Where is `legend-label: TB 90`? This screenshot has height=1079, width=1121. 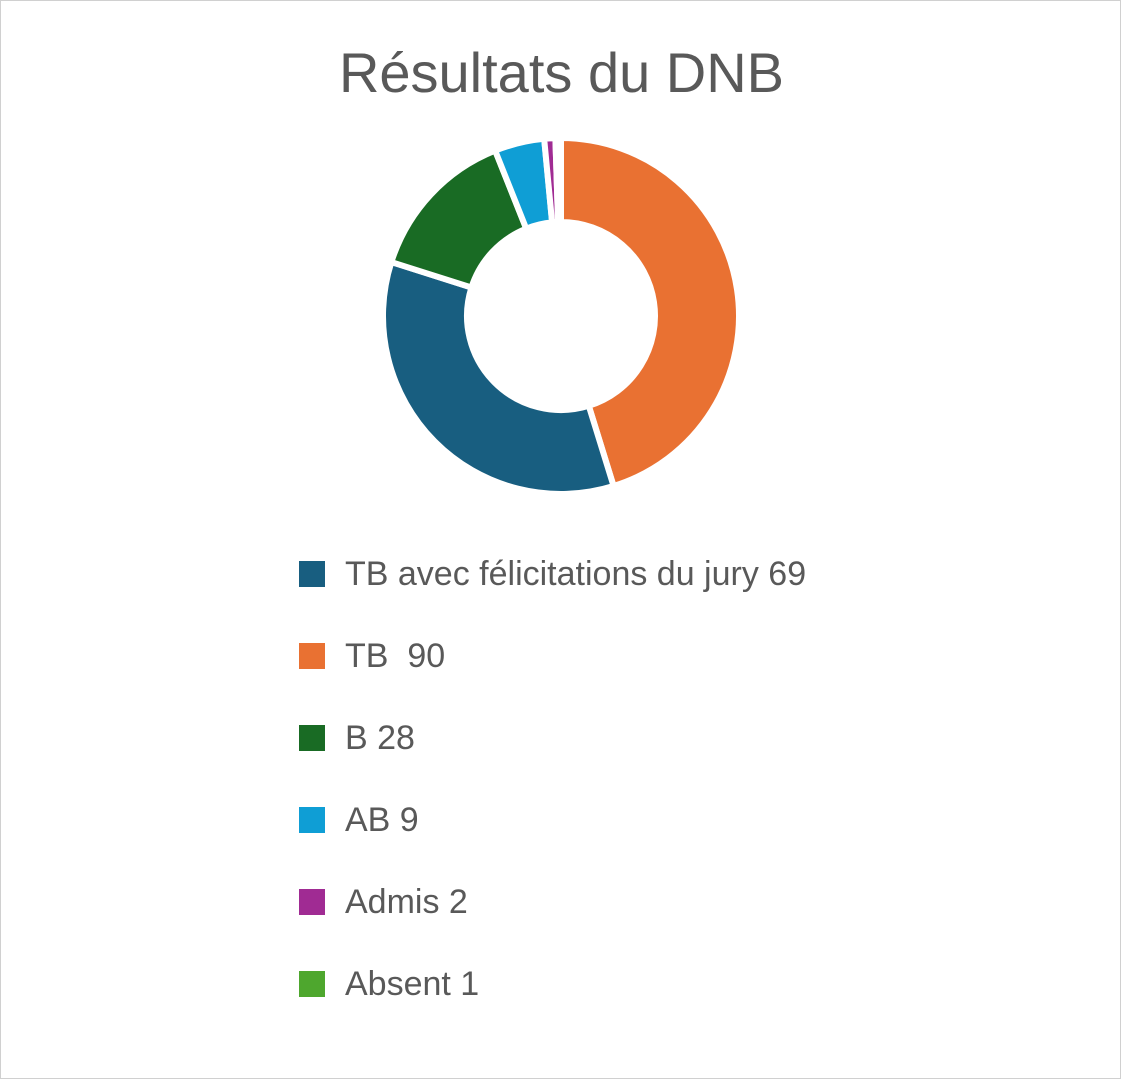
legend-label: TB 90 is located at coordinates (395, 656).